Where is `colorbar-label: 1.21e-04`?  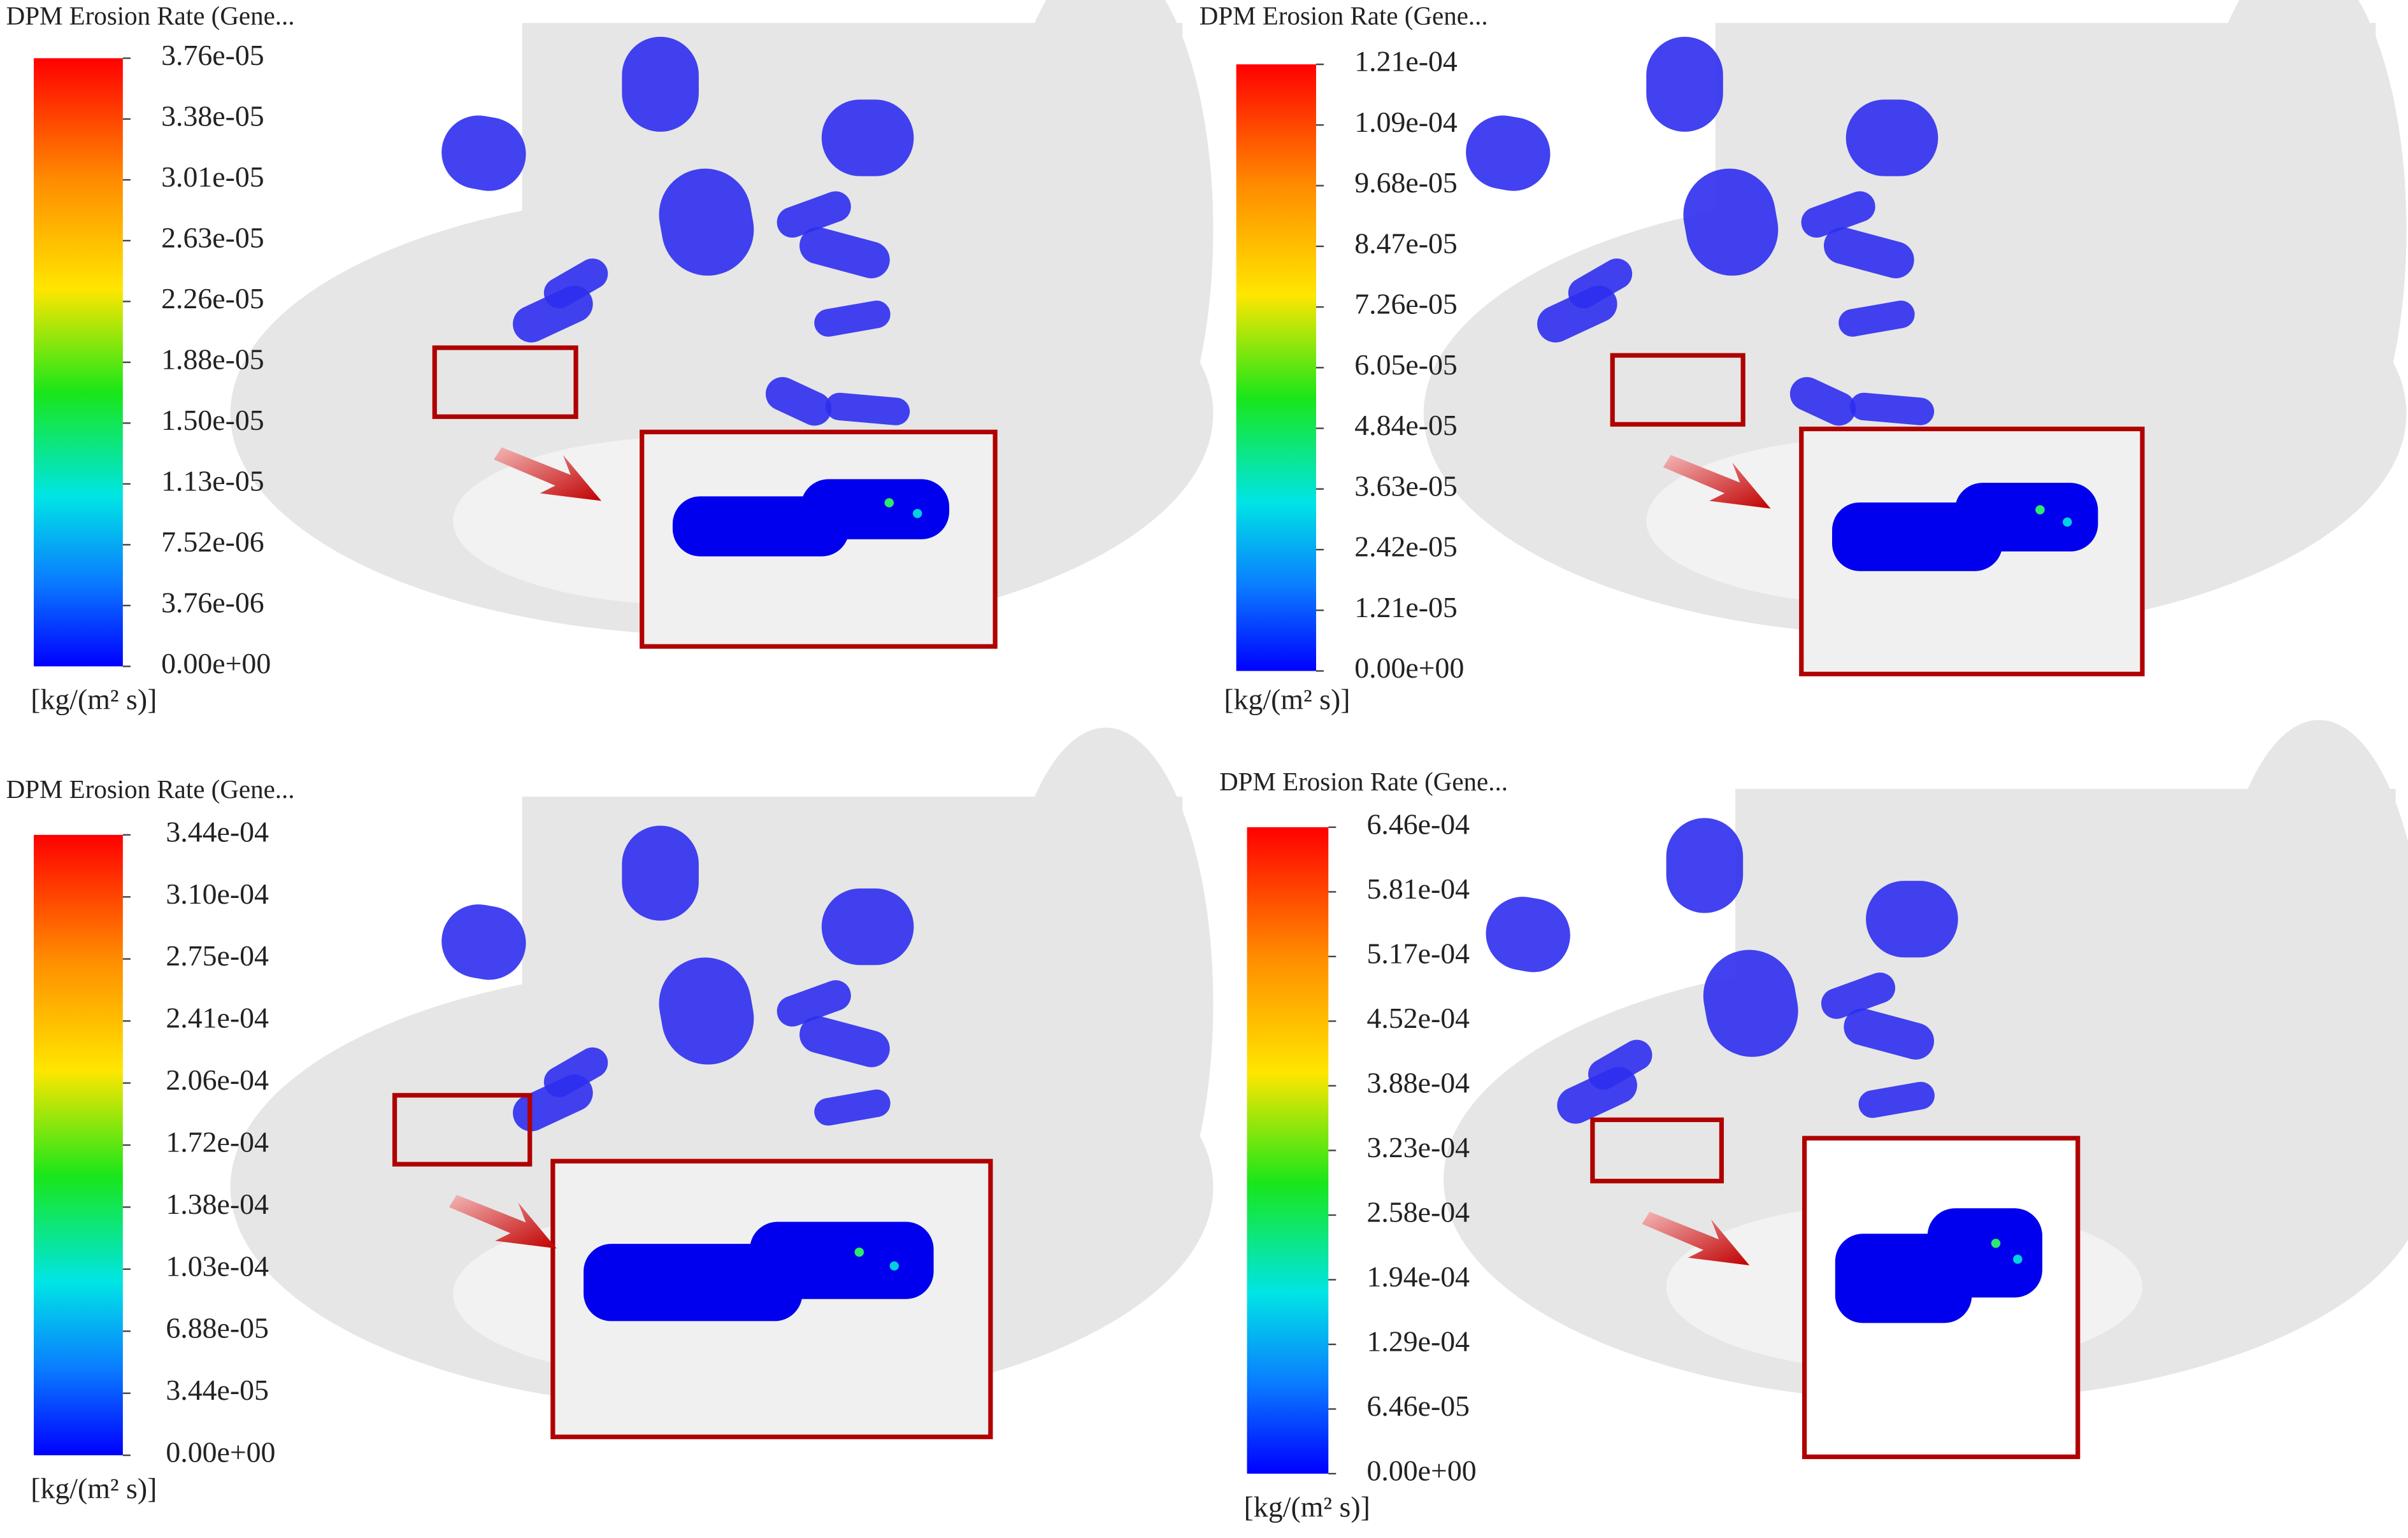 colorbar-label: 1.21e-04 is located at coordinates (1406, 61).